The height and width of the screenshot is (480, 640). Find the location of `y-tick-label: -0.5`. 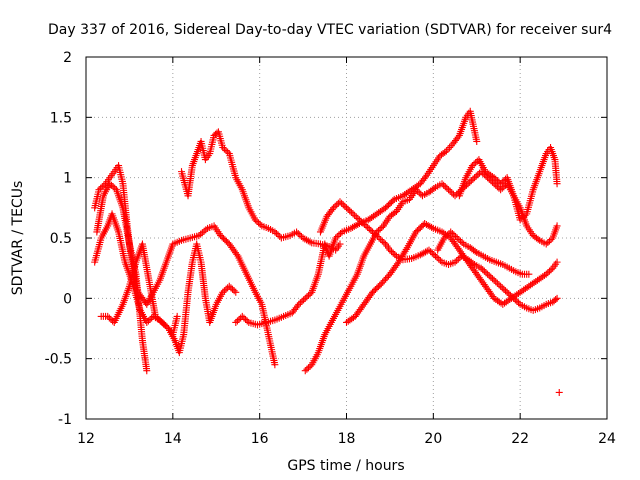

y-tick-label: -0.5 is located at coordinates (58, 360).